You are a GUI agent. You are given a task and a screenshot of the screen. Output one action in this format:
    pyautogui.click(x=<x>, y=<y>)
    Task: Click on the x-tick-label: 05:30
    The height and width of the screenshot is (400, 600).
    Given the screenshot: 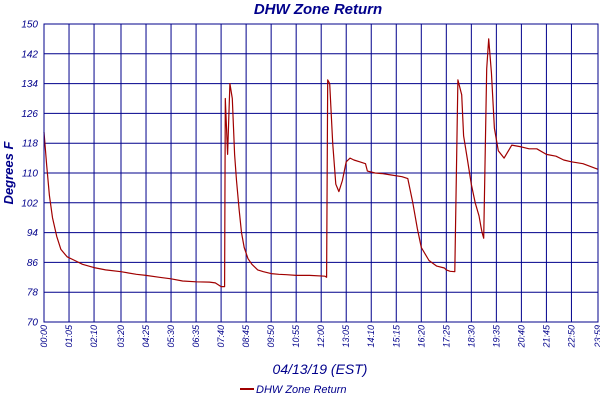 What is the action you would take?
    pyautogui.click(x=171, y=336)
    